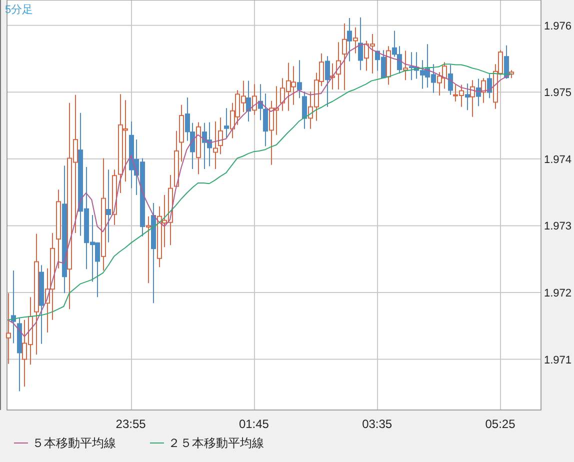  What do you see at coordinates (131, 424) in the screenshot?
I see `x-tick-label: 23:55` at bounding box center [131, 424].